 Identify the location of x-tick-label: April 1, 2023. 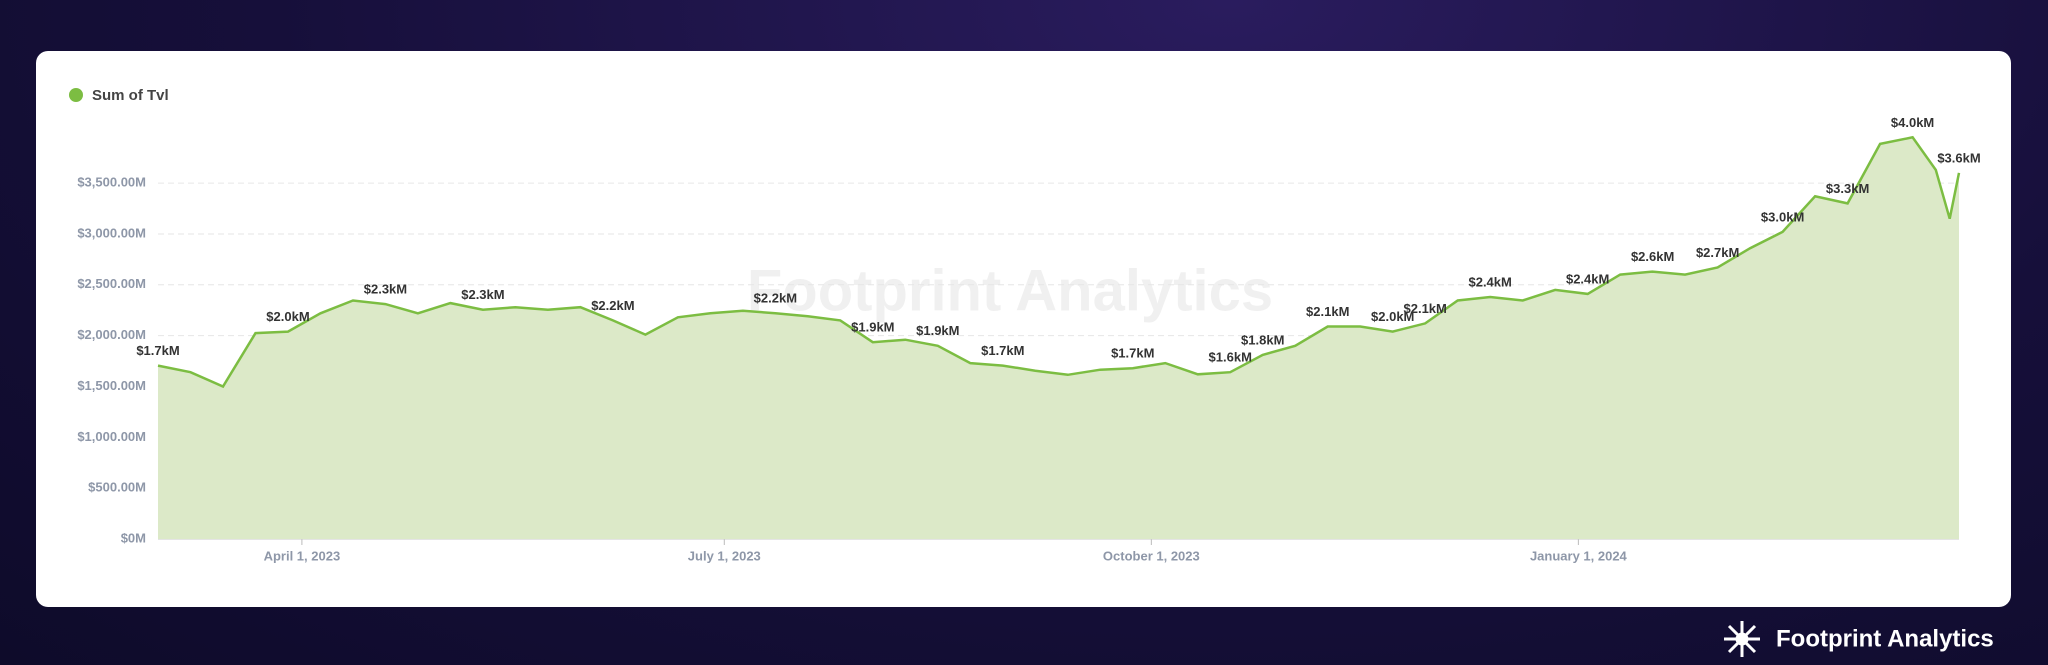
(302, 555).